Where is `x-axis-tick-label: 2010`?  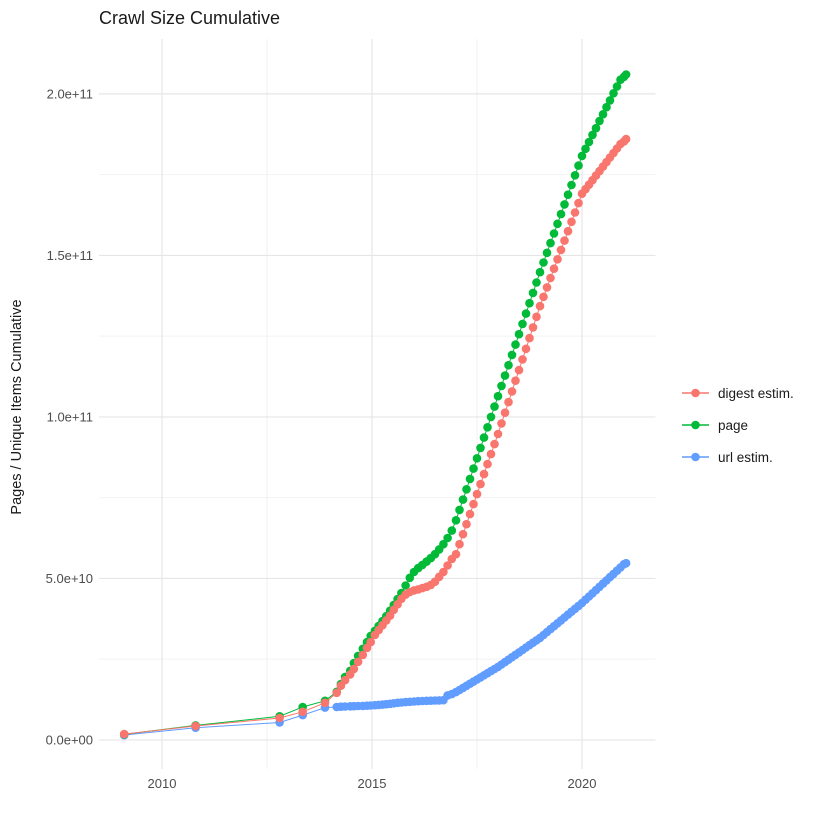 x-axis-tick-label: 2010 is located at coordinates (162, 783).